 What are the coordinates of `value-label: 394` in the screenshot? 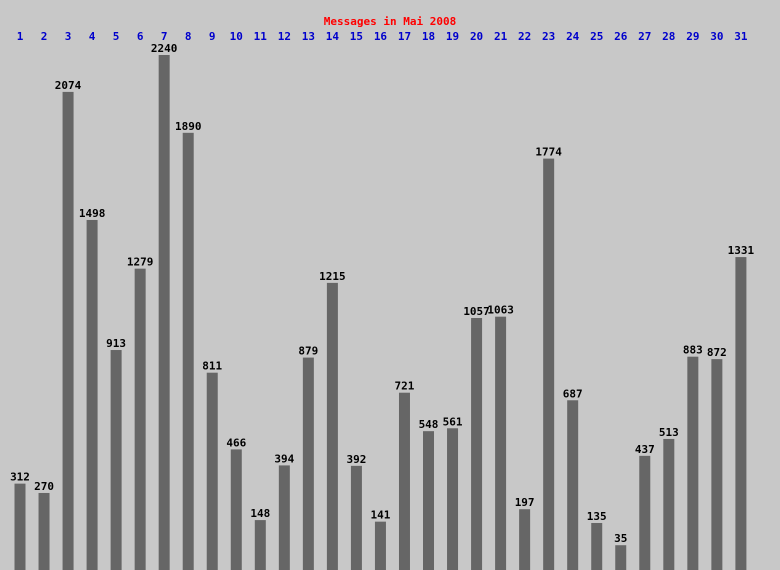 It's located at (284, 458).